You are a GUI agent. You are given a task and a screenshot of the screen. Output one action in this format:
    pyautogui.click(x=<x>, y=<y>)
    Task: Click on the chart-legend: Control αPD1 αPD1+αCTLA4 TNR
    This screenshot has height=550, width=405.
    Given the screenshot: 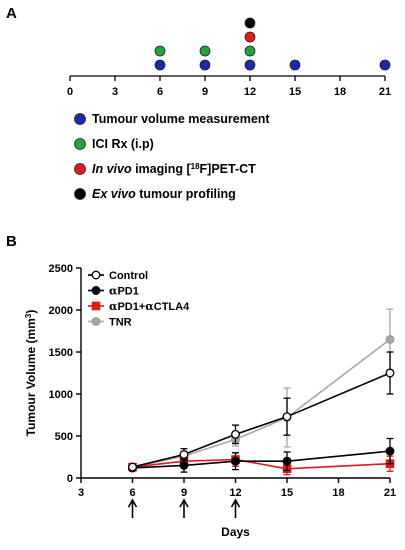 What is the action you would take?
    pyautogui.click(x=139, y=299)
    